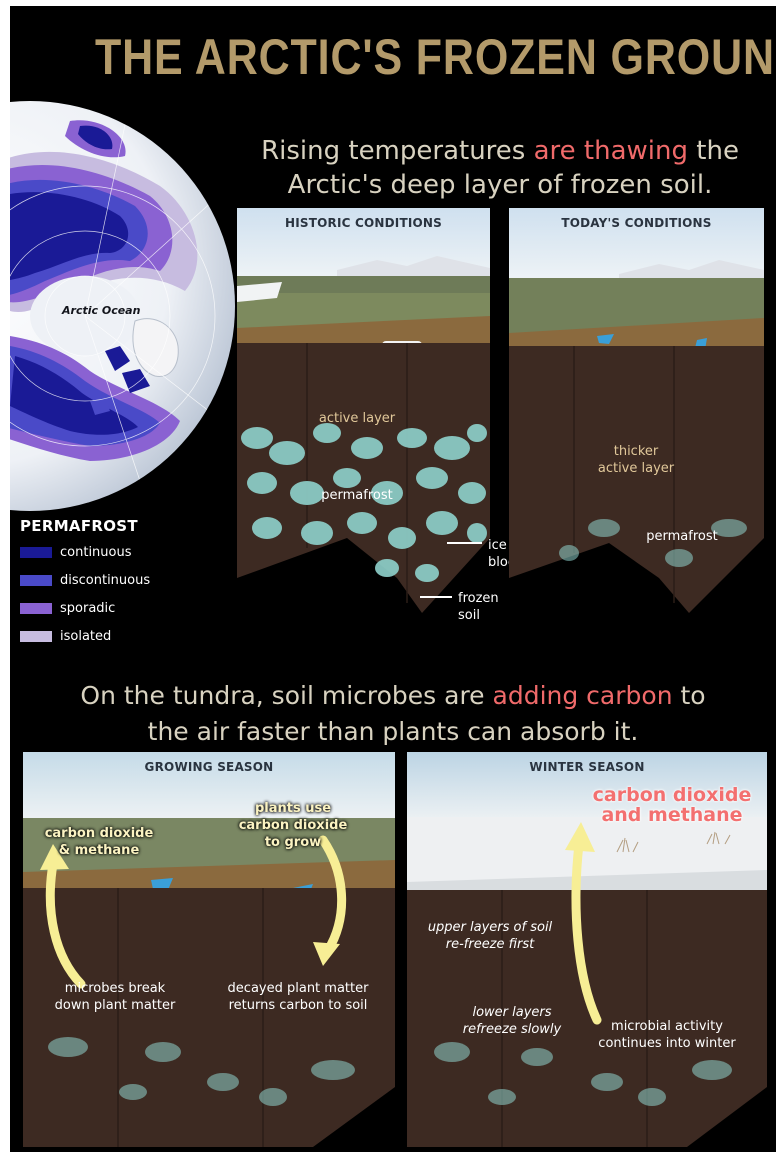 The width and height of the screenshot is (781, 1156). What do you see at coordinates (86, 636) in the screenshot?
I see `legend-label: isolated` at bounding box center [86, 636].